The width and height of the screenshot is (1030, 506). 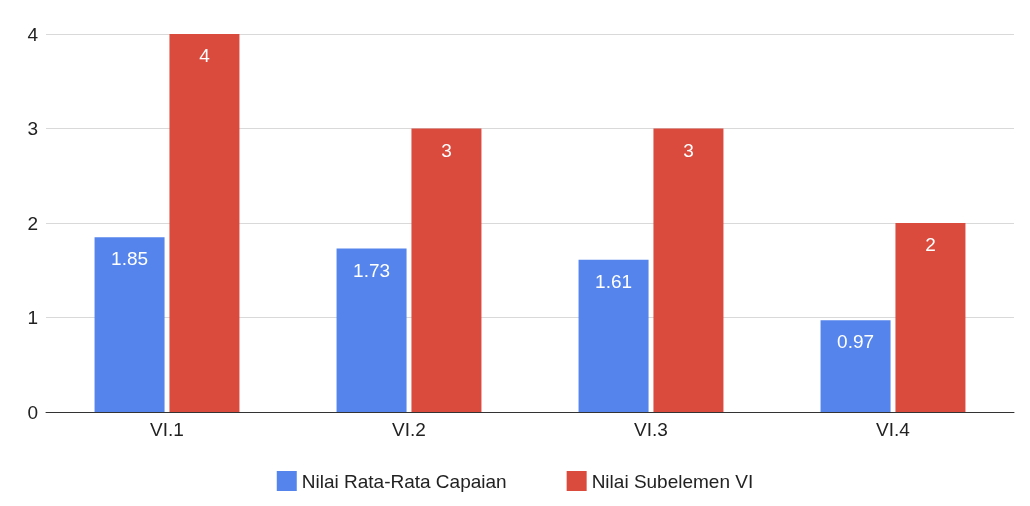 I want to click on legend-label: Nilai Rata-Rata Capaian, so click(x=404, y=481).